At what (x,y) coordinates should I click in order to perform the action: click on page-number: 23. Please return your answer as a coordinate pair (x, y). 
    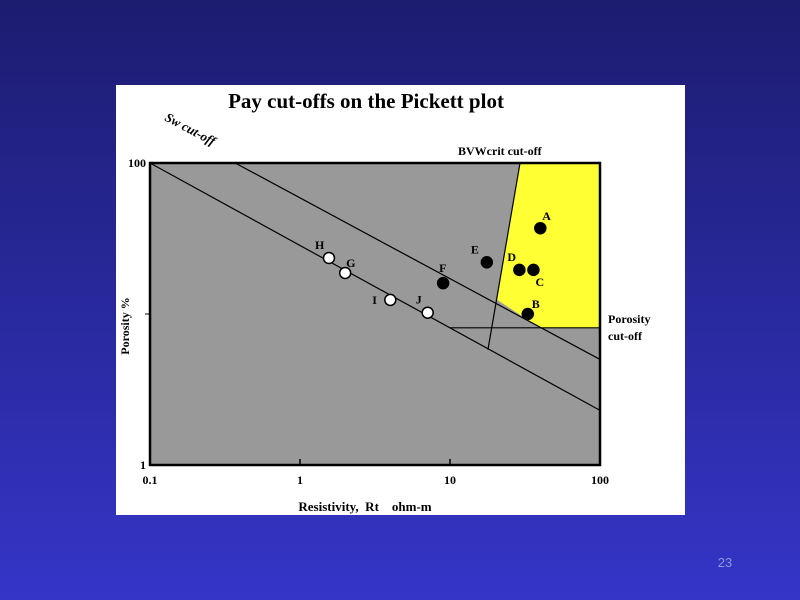
    Looking at the image, I should click on (725, 562).